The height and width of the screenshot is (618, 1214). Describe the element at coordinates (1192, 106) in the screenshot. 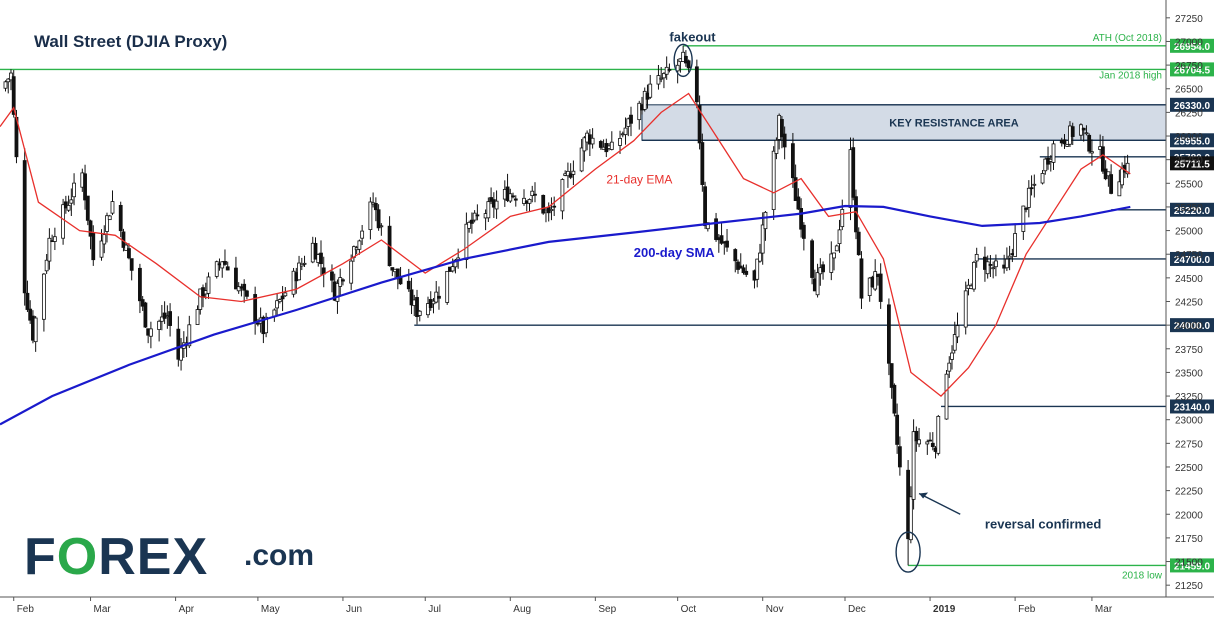

I see `level-tag-label: 26330.0` at that location.